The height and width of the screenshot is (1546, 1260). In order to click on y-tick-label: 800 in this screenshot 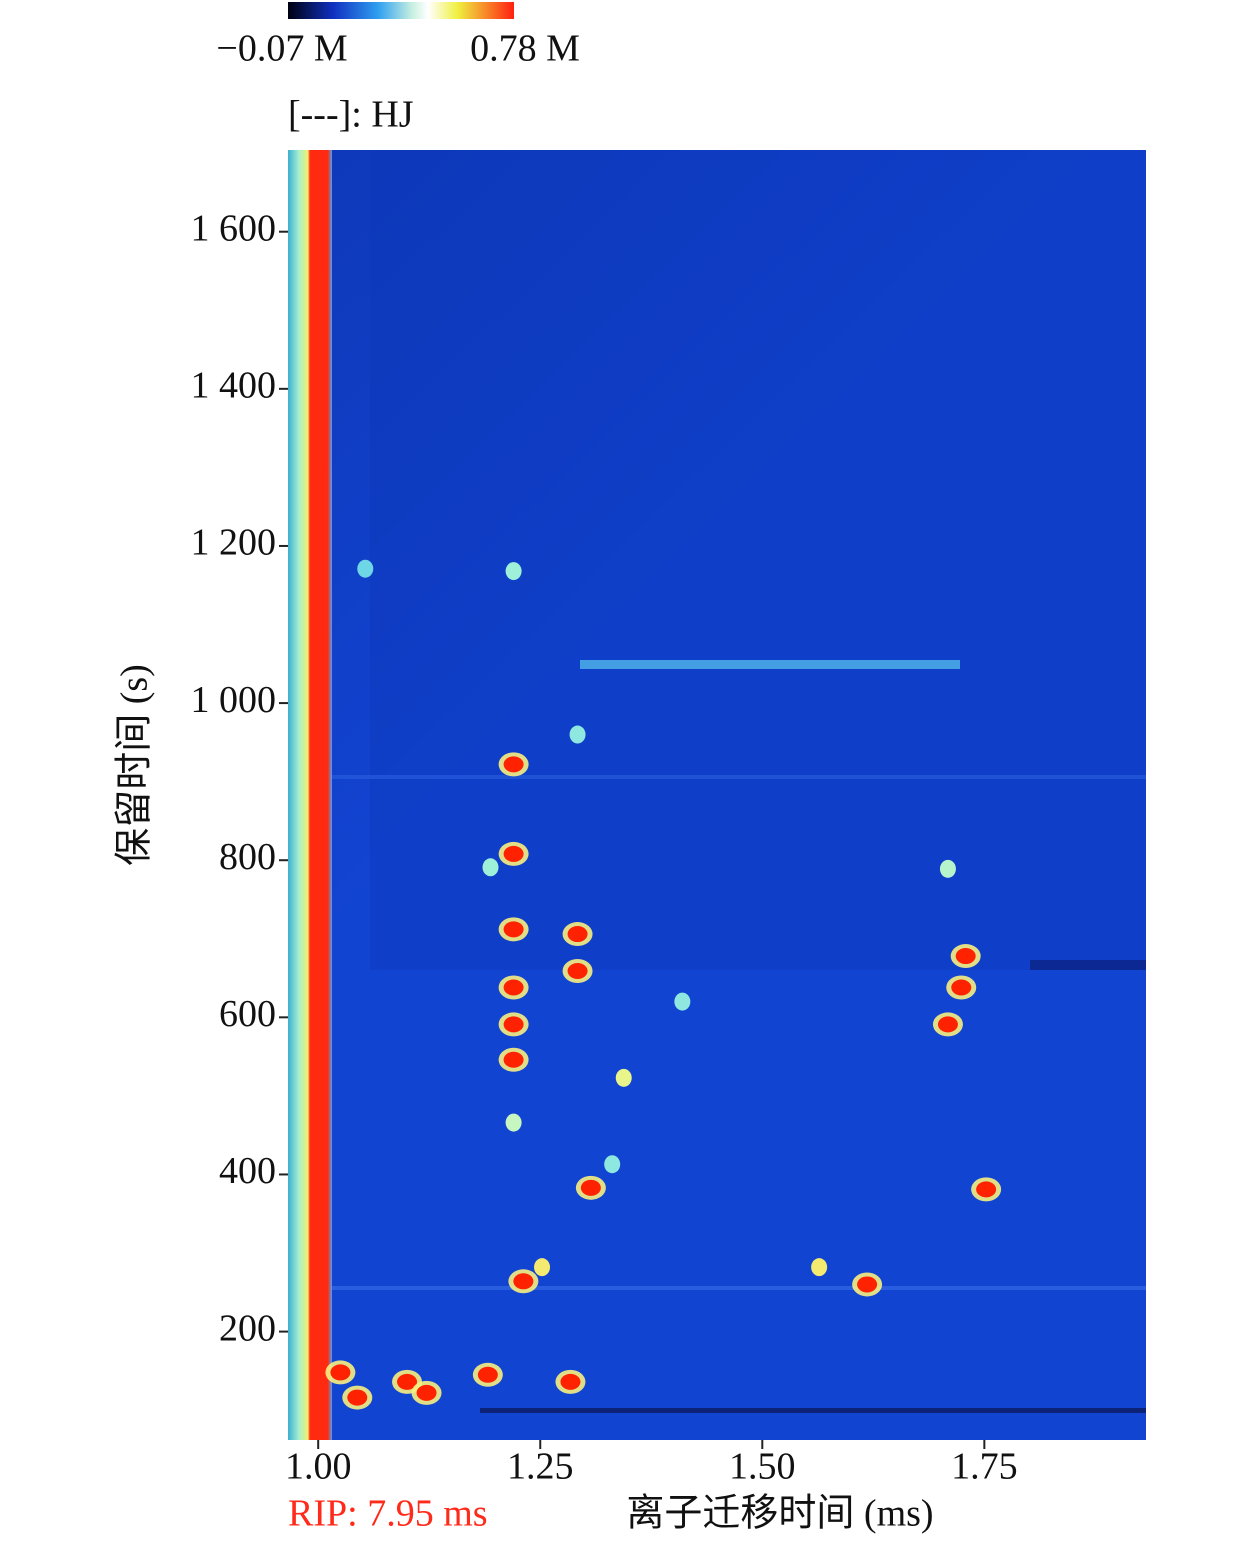, I will do `click(247, 857)`.